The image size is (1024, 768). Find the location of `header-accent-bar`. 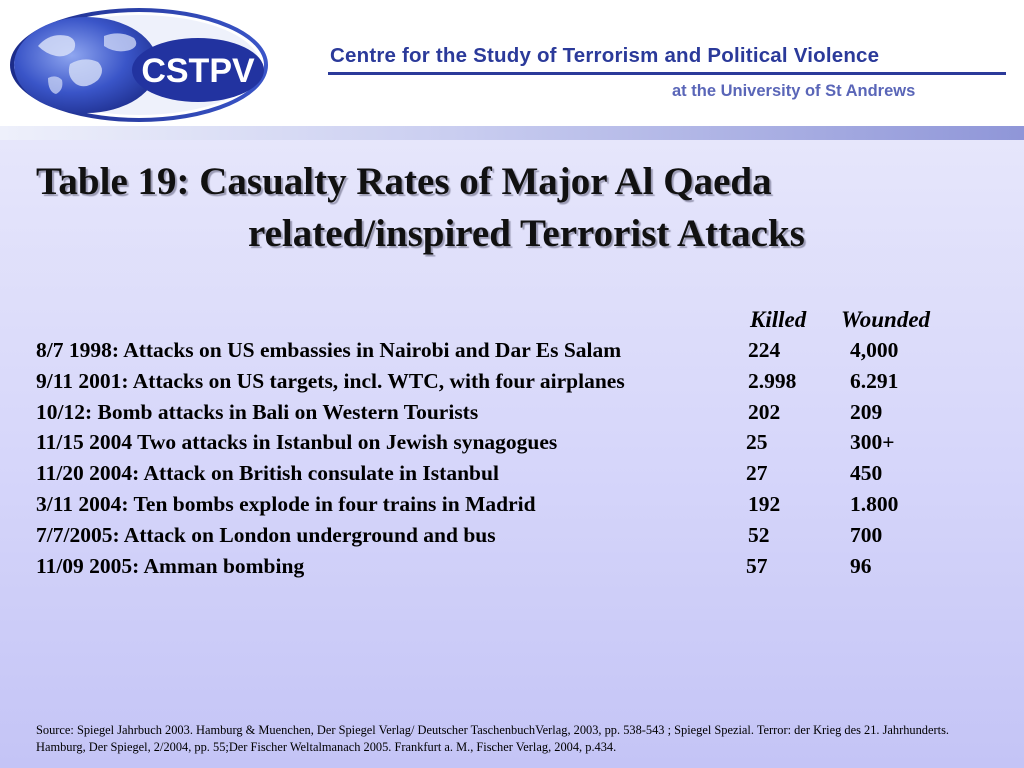

header-accent-bar is located at coordinates (512, 133).